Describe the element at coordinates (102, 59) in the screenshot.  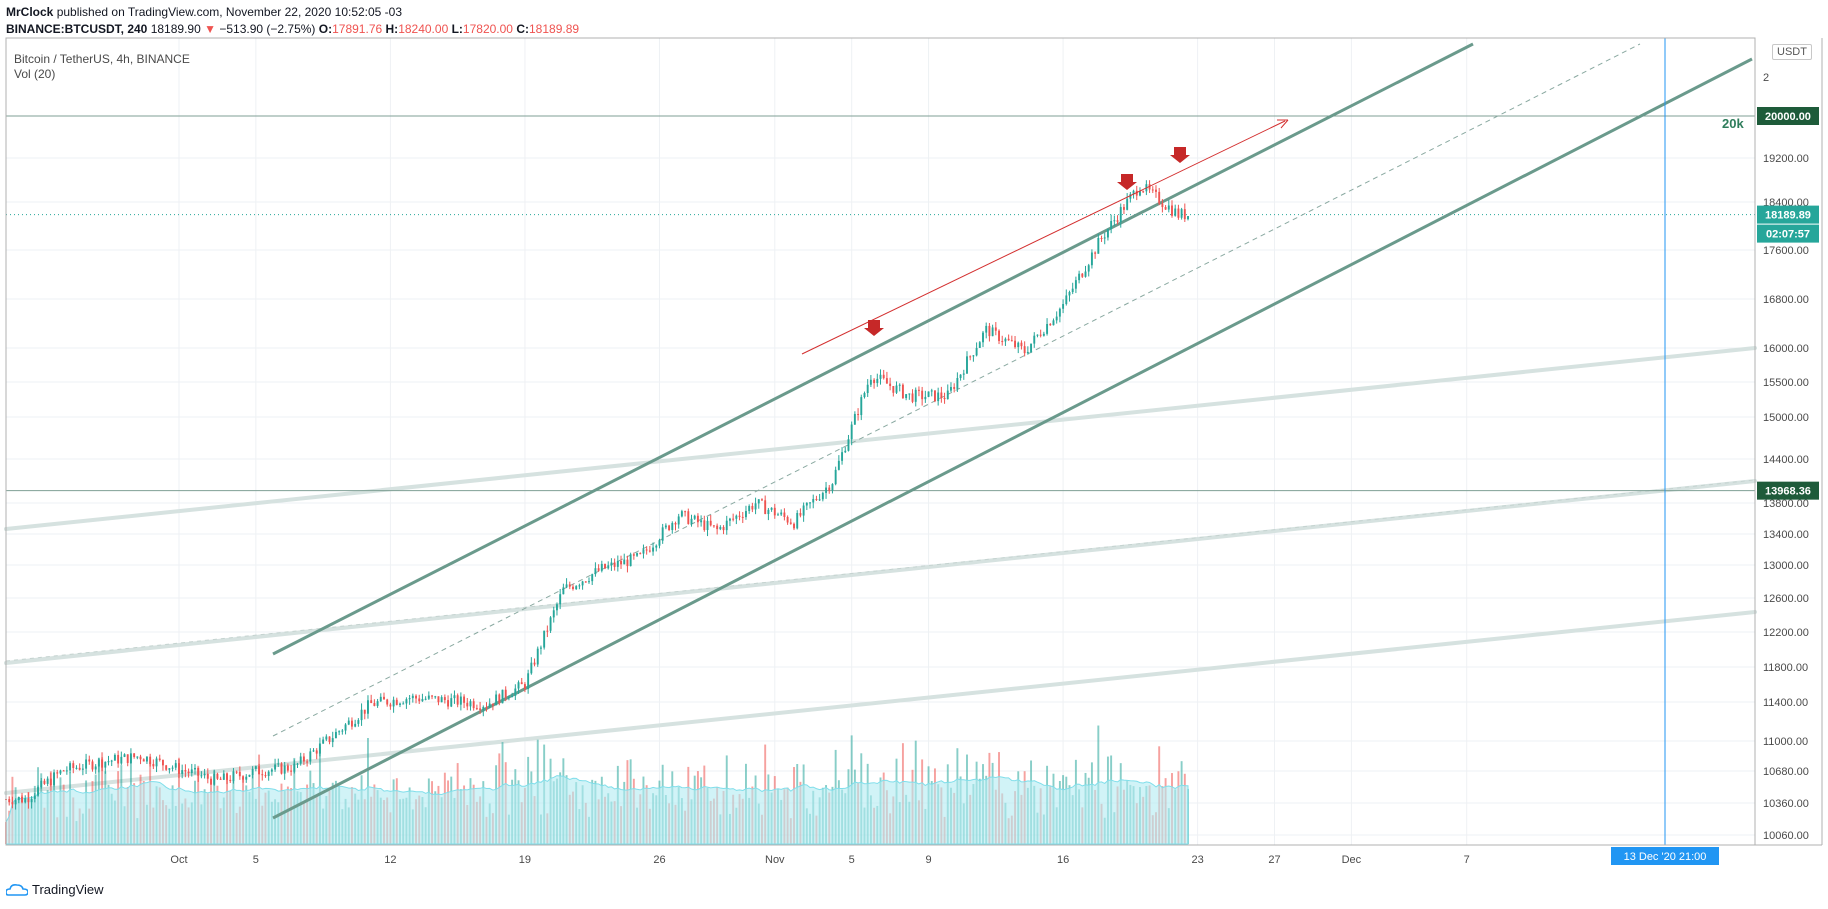
I see `legend-title: Bitcoin / TetherUS, 4h, BINANCE` at that location.